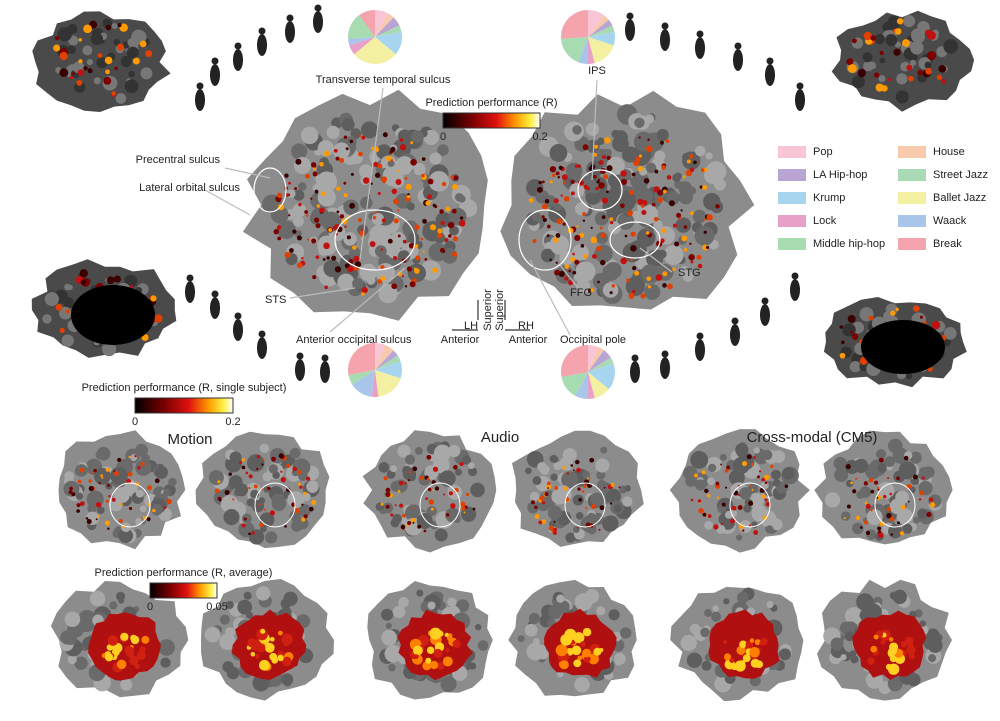  Describe the element at coordinates (593, 340) in the screenshot. I see `label: Occipital pole` at that location.